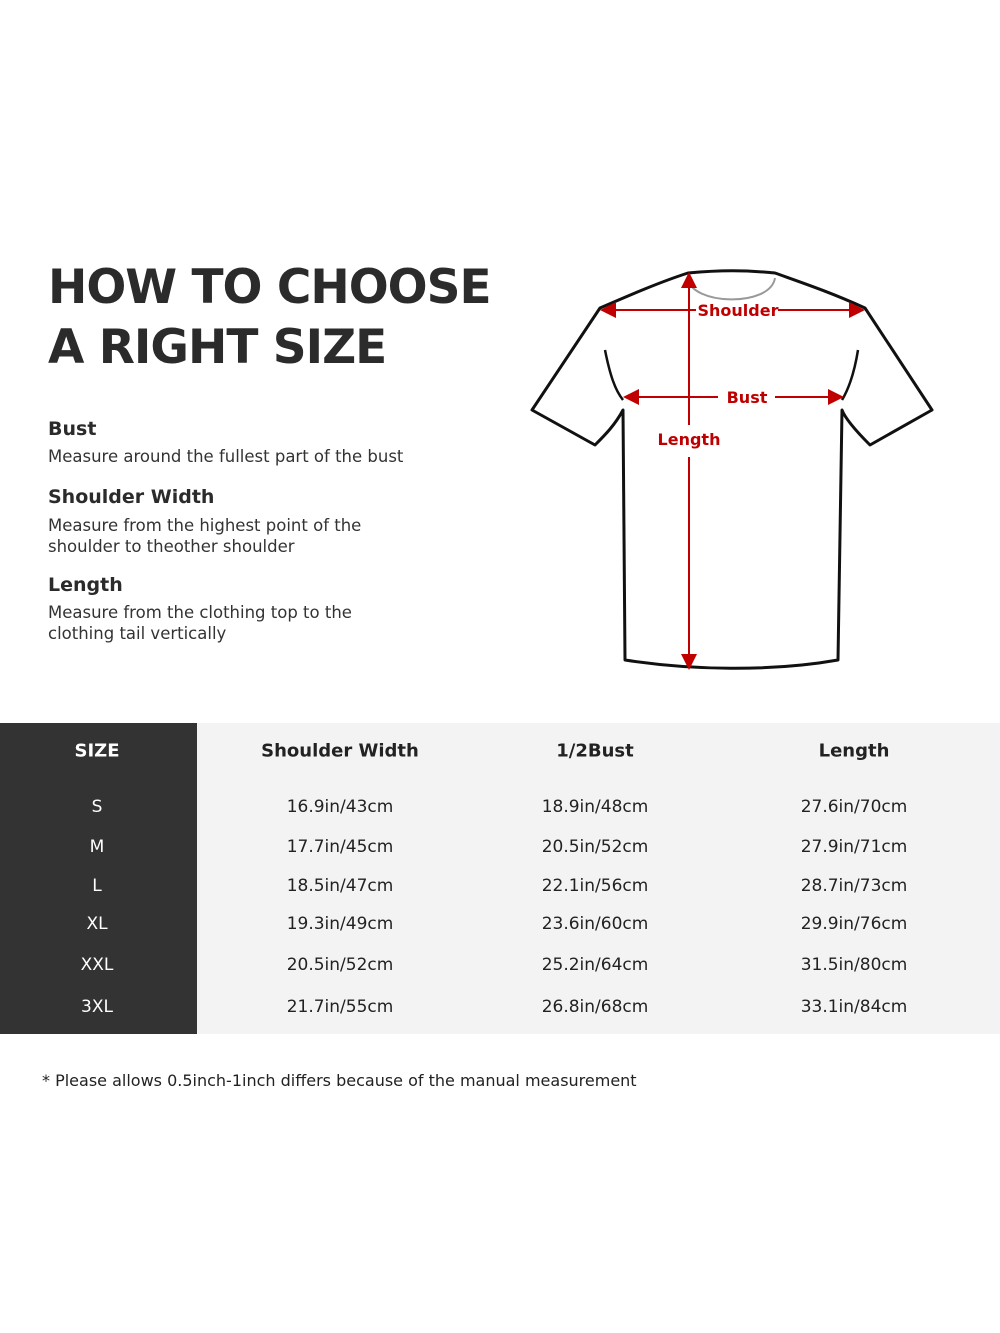 Image resolution: width=1000 pixels, height=1333 pixels. What do you see at coordinates (97, 965) in the screenshot?
I see `cell-size: XXL` at bounding box center [97, 965].